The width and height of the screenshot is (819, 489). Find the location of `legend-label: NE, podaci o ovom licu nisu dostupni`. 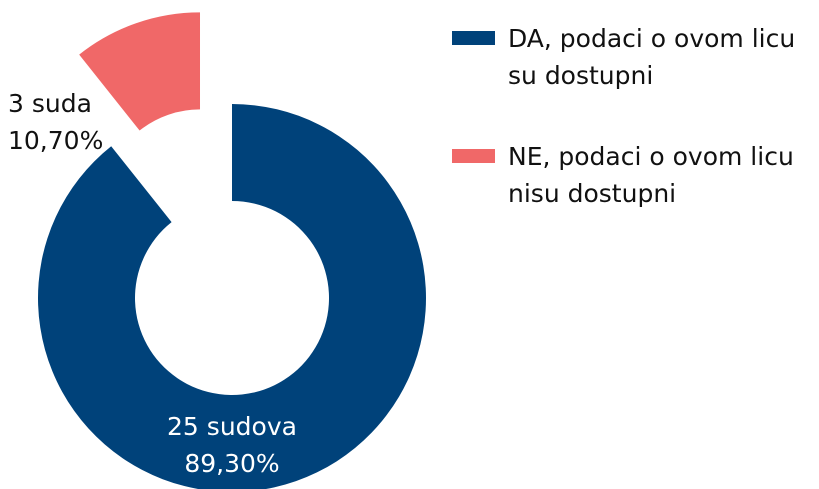

legend-label: NE, podaci o ovom licu nisu dostupni is located at coordinates (651, 175).